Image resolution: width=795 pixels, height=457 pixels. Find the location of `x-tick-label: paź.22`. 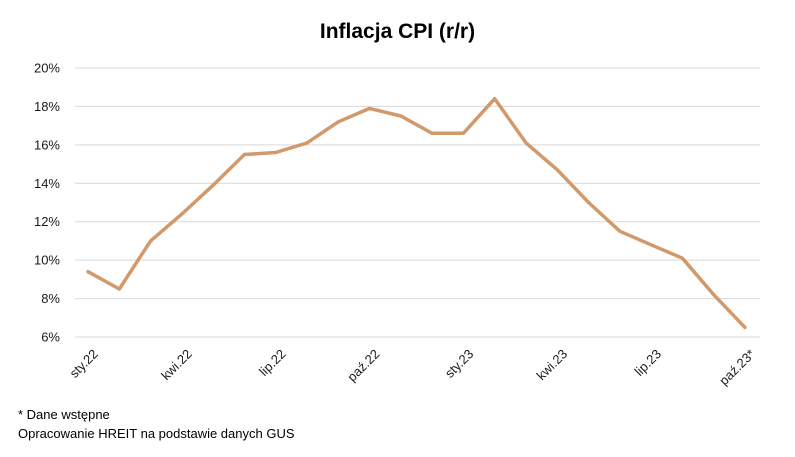

x-tick-label: paź.22 is located at coordinates (363, 365).